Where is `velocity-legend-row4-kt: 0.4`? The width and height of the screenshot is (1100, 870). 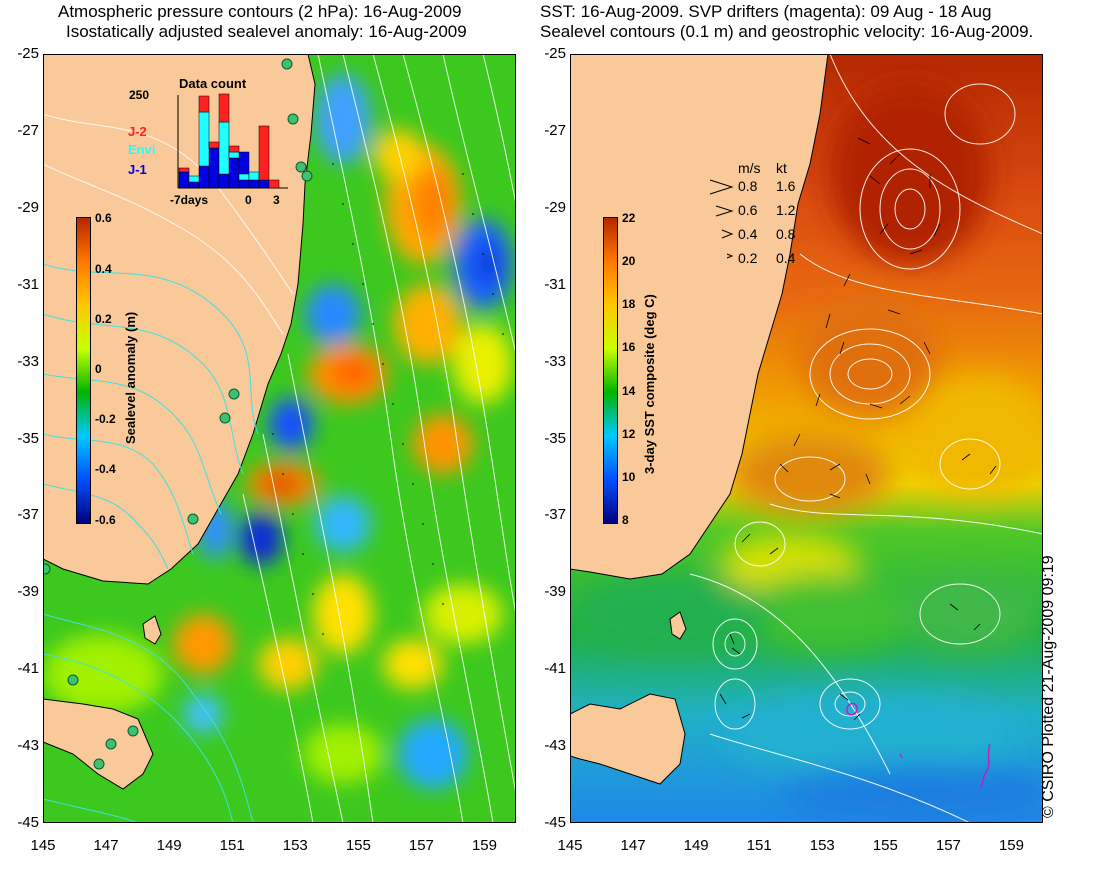
velocity-legend-row4-kt: 0.4 is located at coordinates (786, 258).